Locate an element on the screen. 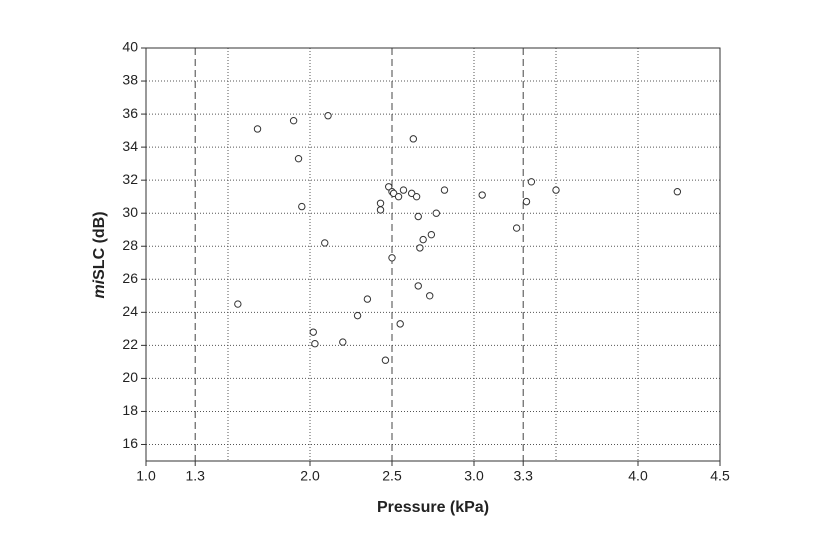  y-tick-label: 16 is located at coordinates (130, 443).